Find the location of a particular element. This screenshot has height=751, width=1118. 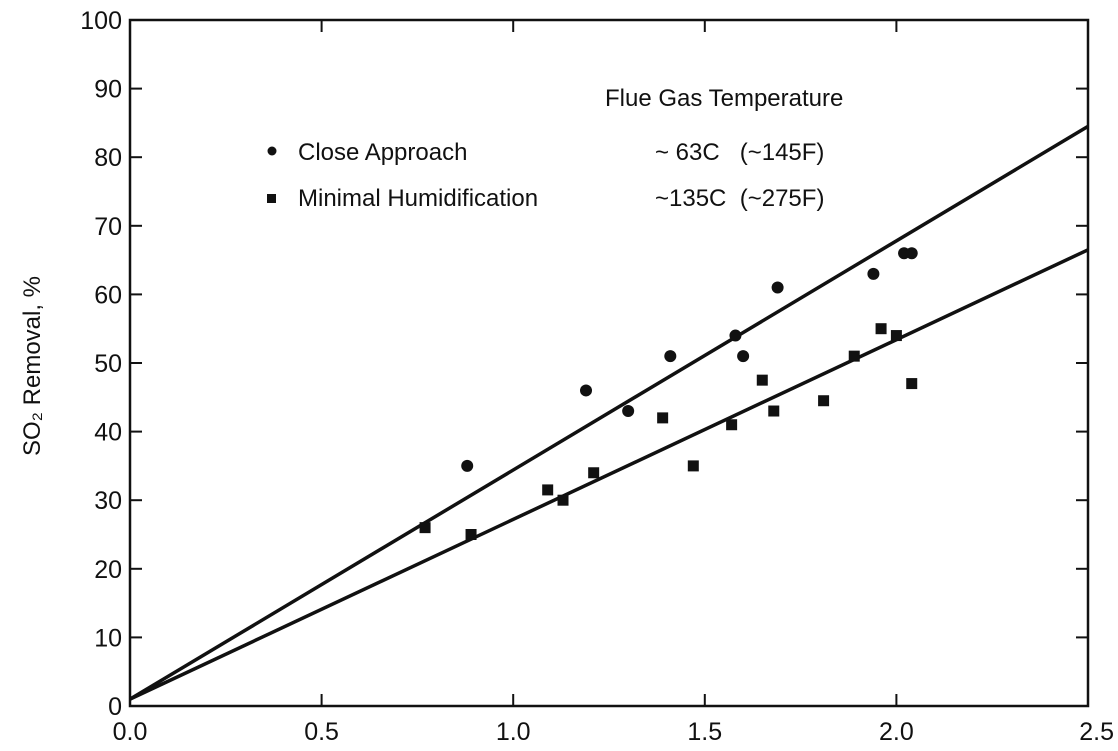

y-tick-label: 80 is located at coordinates (108, 158).